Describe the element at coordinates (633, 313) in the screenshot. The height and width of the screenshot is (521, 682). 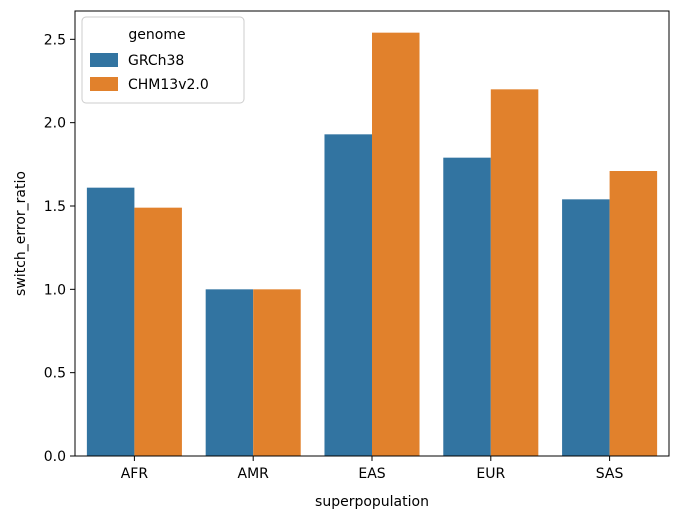
I see `bar-sas-chm13v20` at that location.